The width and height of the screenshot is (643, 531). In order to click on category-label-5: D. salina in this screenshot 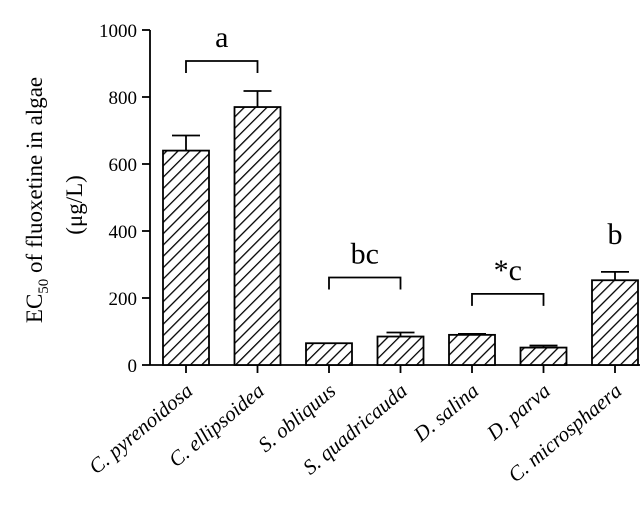, I will do `click(445, 412)`.